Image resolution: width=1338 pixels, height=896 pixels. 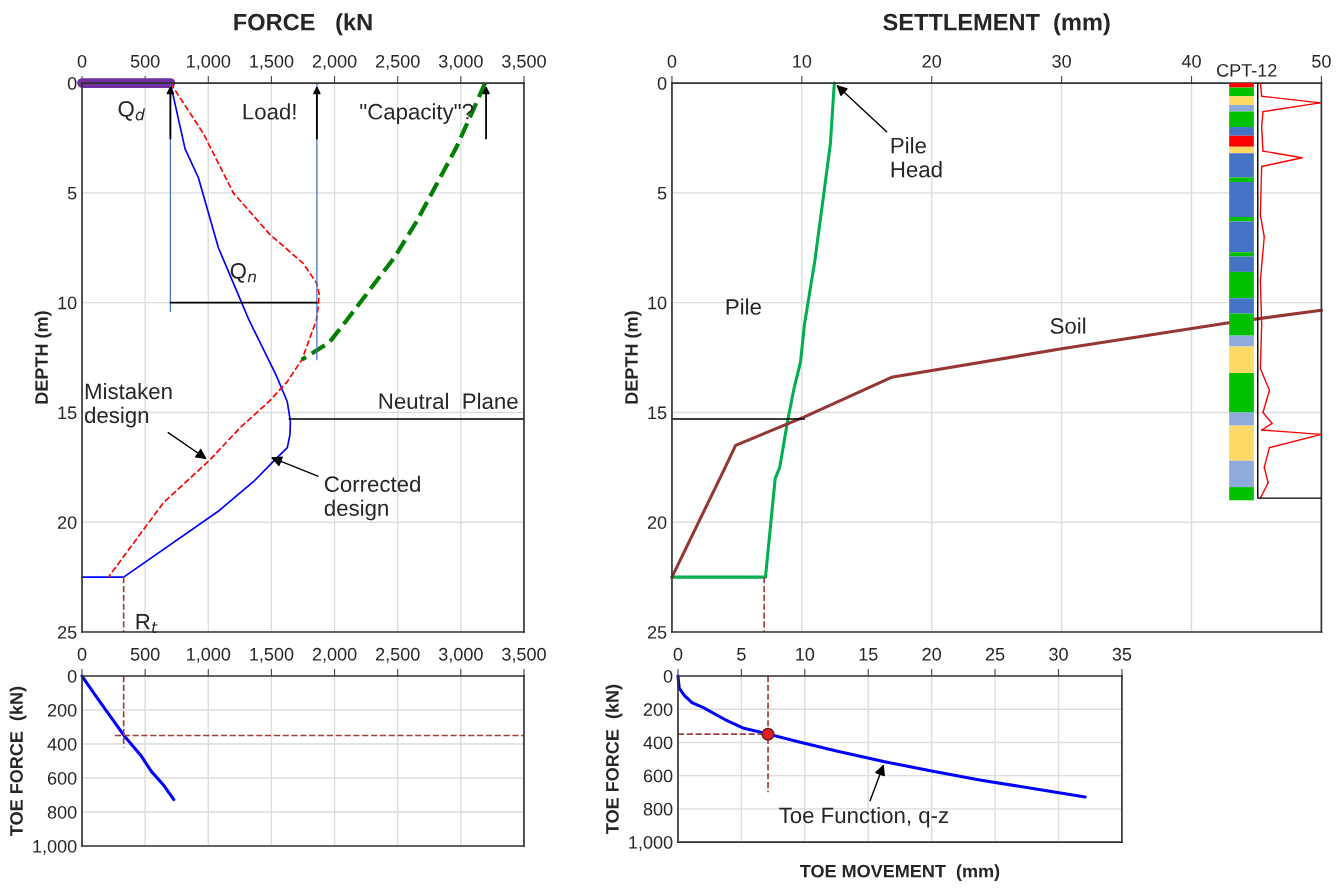 I want to click on chart-title: FORCE (kN, so click(x=303, y=24).